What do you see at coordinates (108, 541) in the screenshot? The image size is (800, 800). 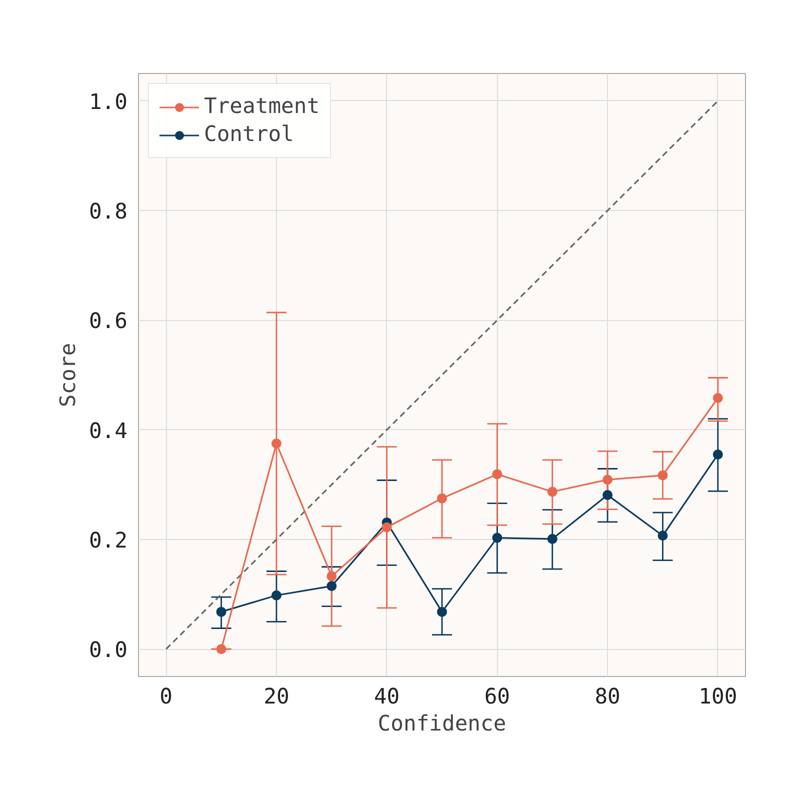 I see `y-tick-label: 0.2` at bounding box center [108, 541].